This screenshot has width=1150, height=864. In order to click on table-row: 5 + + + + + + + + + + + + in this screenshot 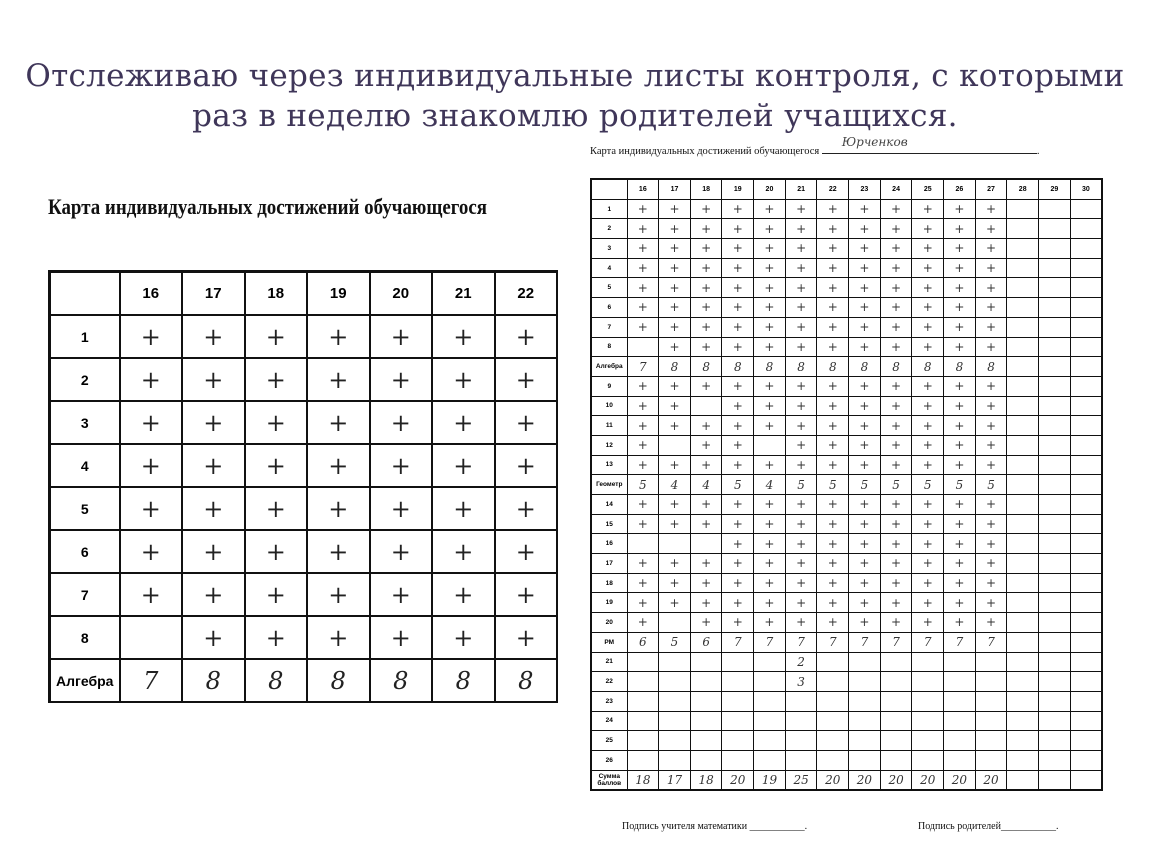, I will do `click(846, 288)`.